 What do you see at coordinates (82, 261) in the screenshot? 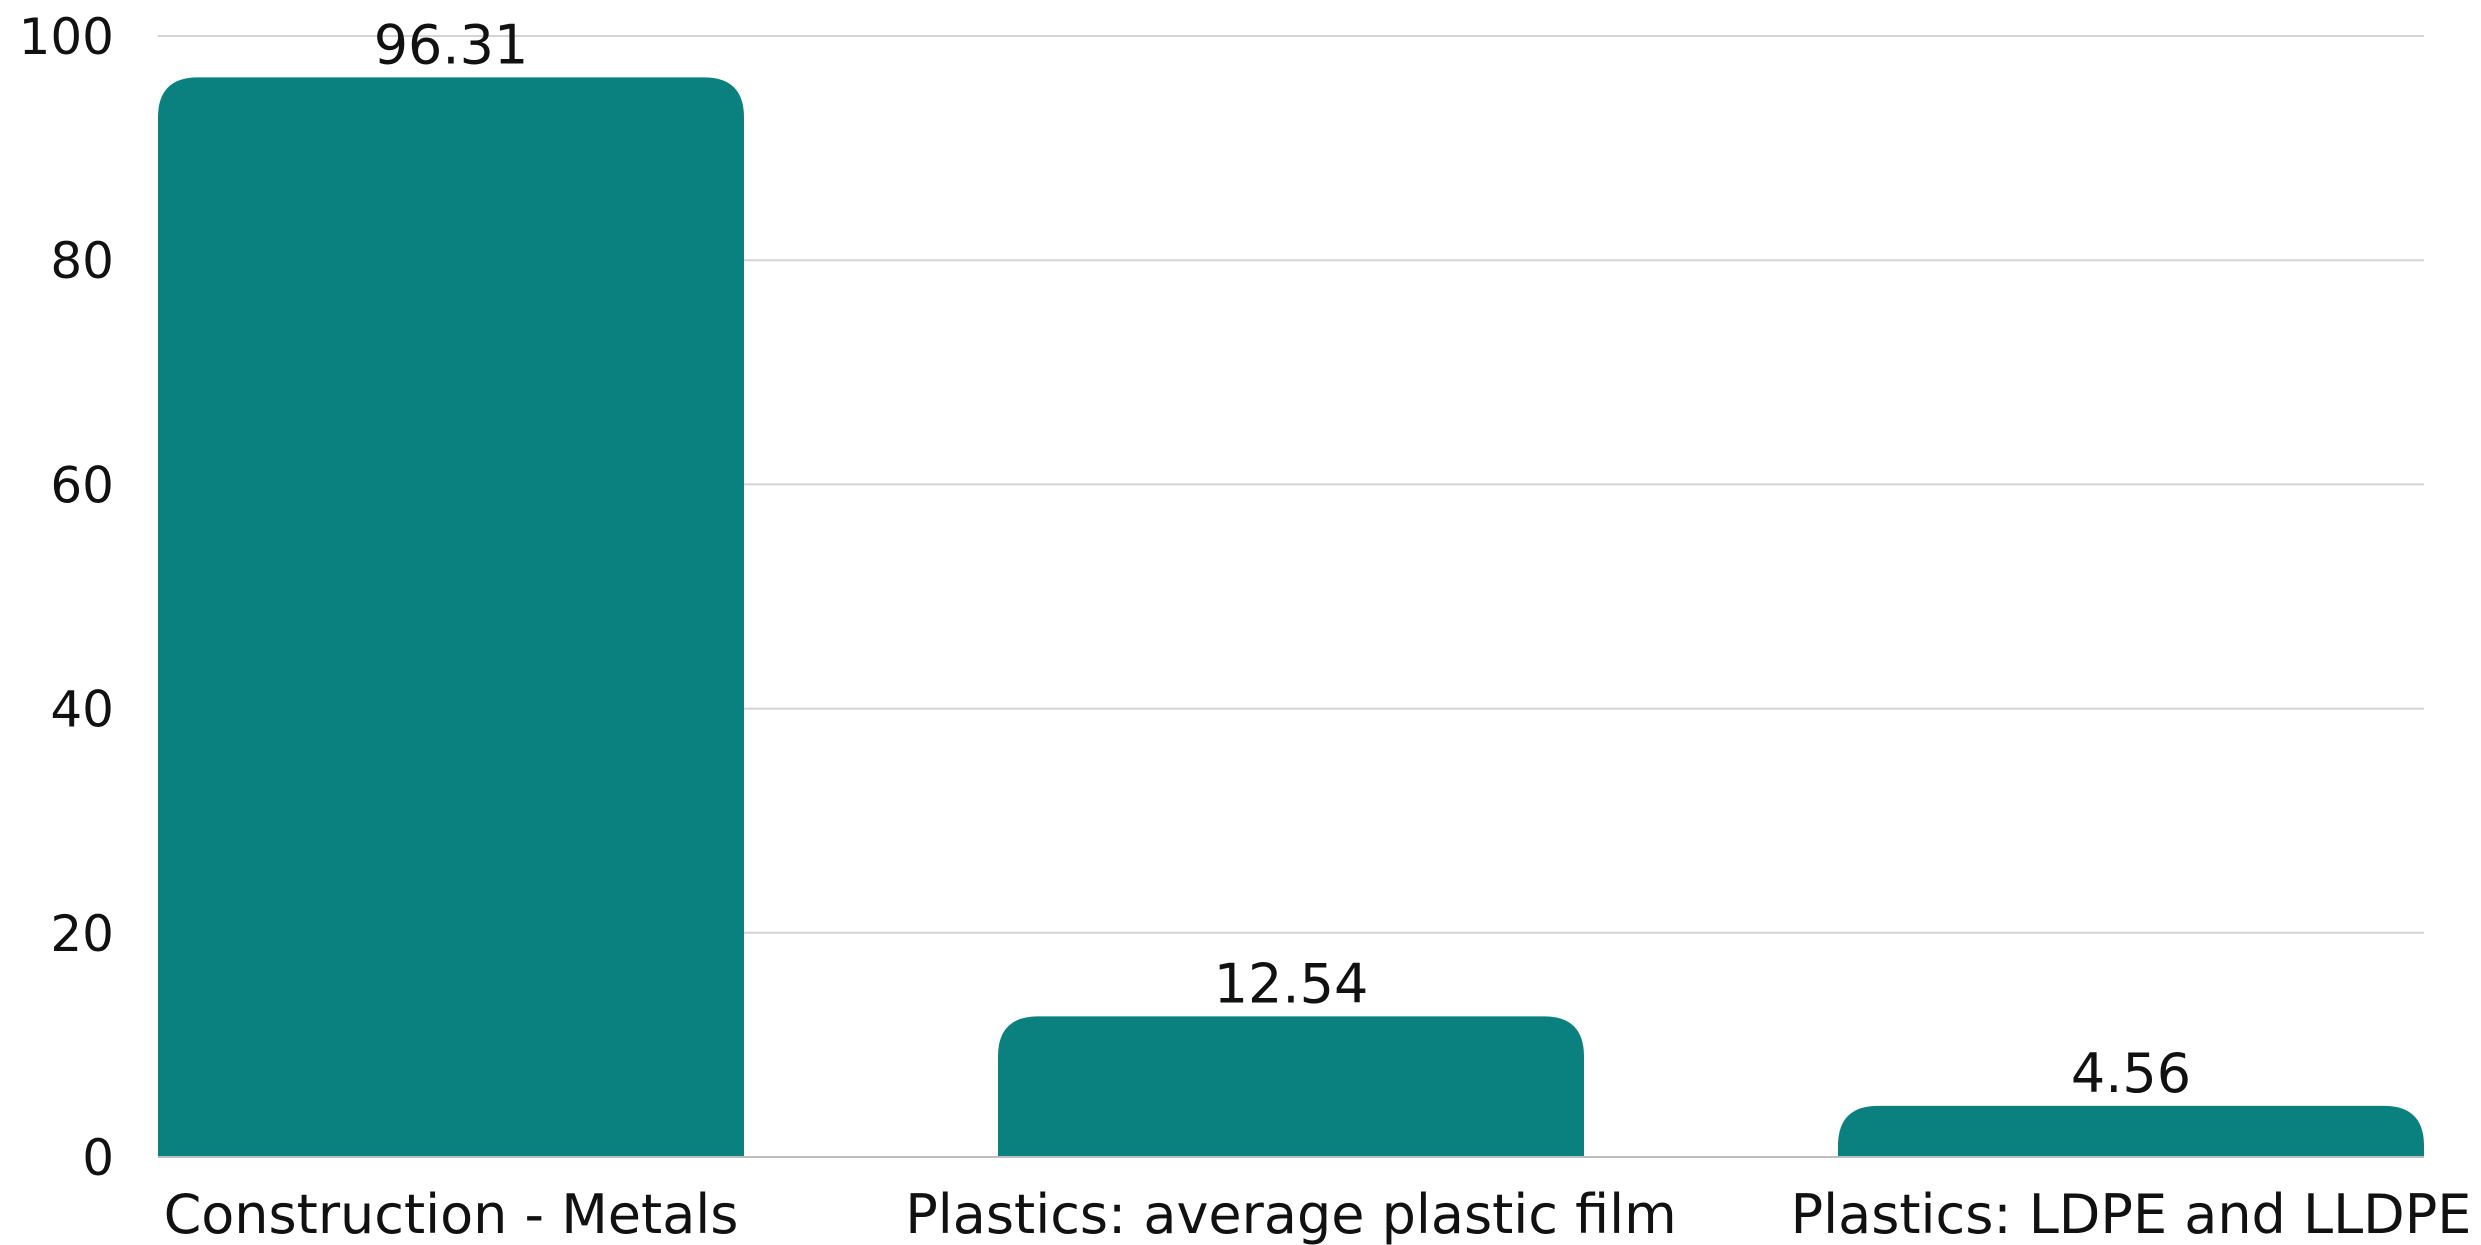
I see `y-tick-label-80: 80` at bounding box center [82, 261].